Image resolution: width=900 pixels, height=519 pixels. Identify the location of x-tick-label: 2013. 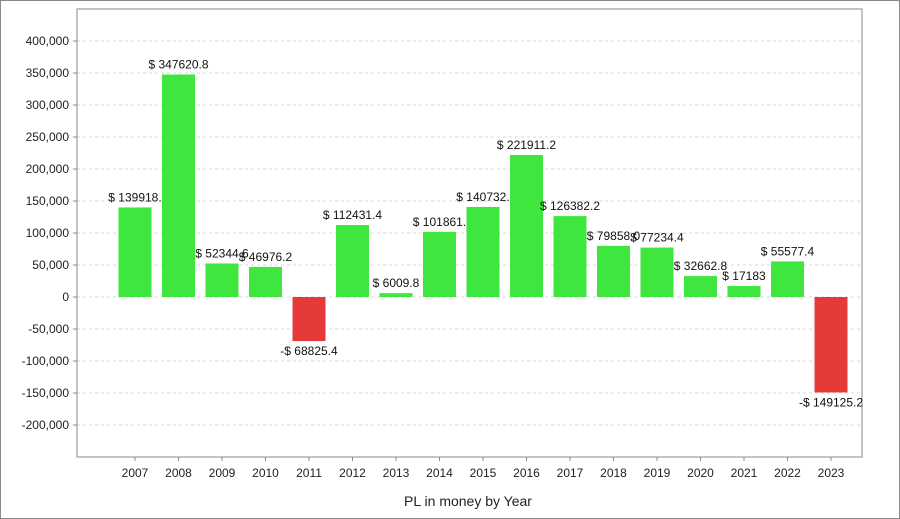
(396, 473).